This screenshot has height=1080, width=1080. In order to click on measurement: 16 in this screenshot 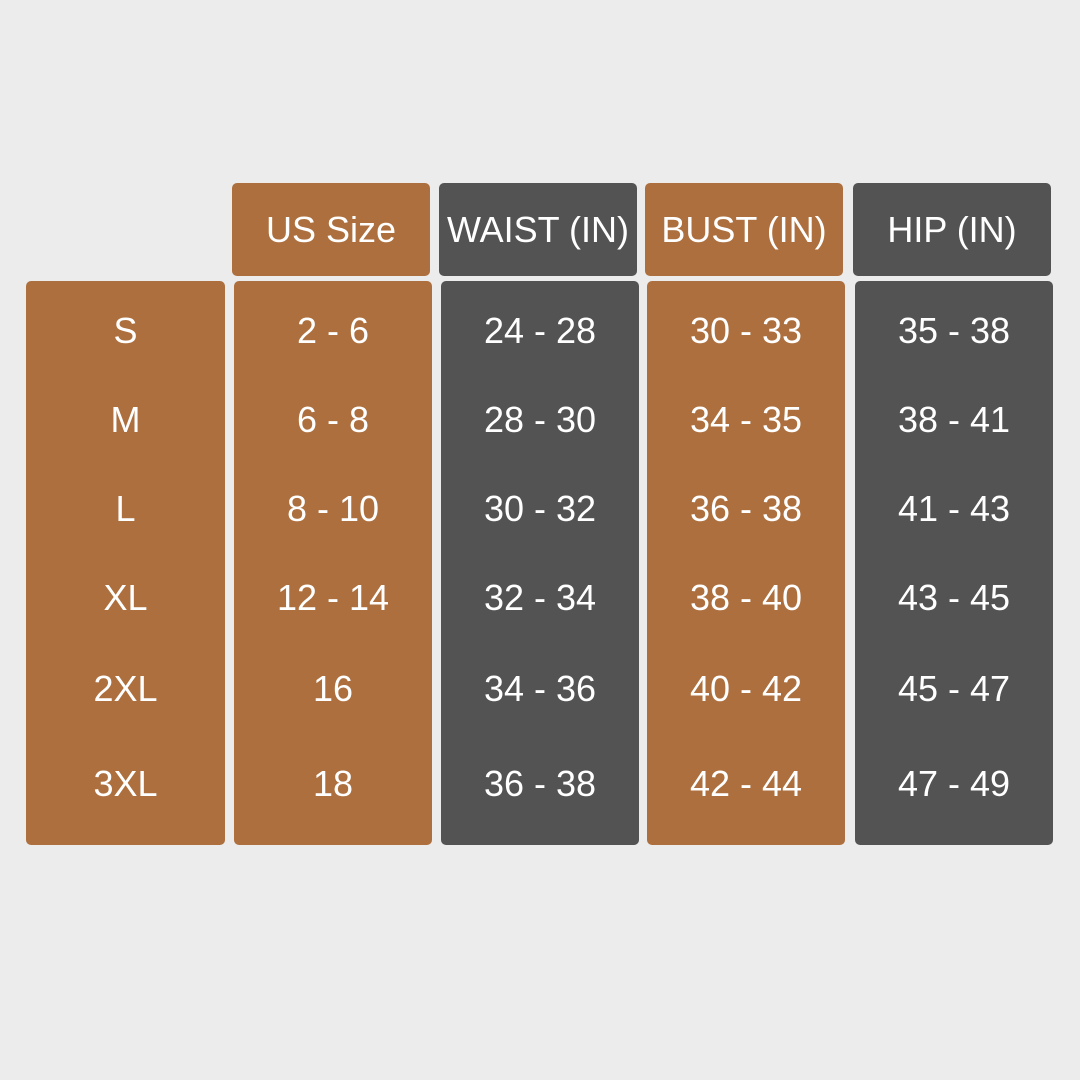, I will do `click(333, 688)`.